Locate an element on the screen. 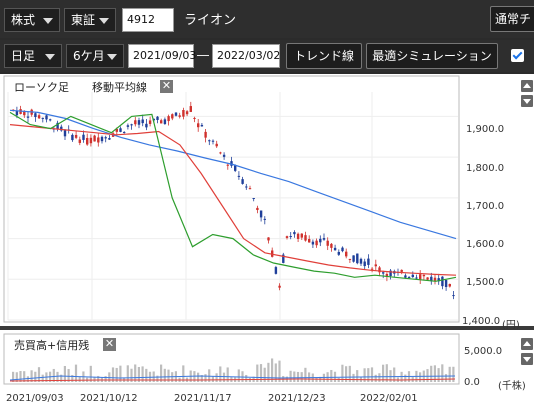 The image size is (534, 414). stock-code-input: 4912 is located at coordinates (148, 20).